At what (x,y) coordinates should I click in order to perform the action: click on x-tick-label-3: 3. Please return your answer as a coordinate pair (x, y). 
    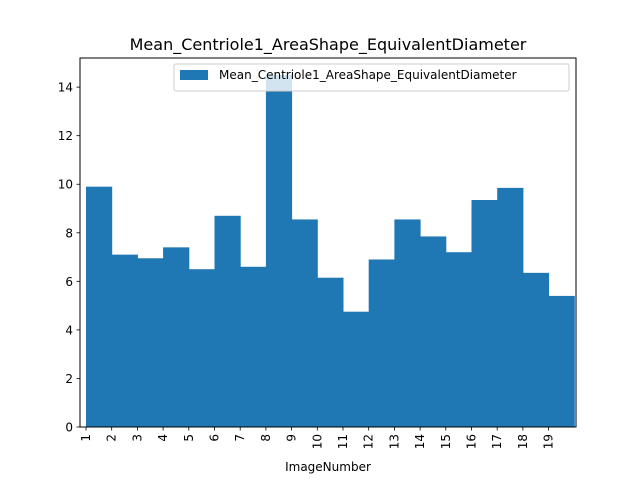
    Looking at the image, I should click on (137, 438).